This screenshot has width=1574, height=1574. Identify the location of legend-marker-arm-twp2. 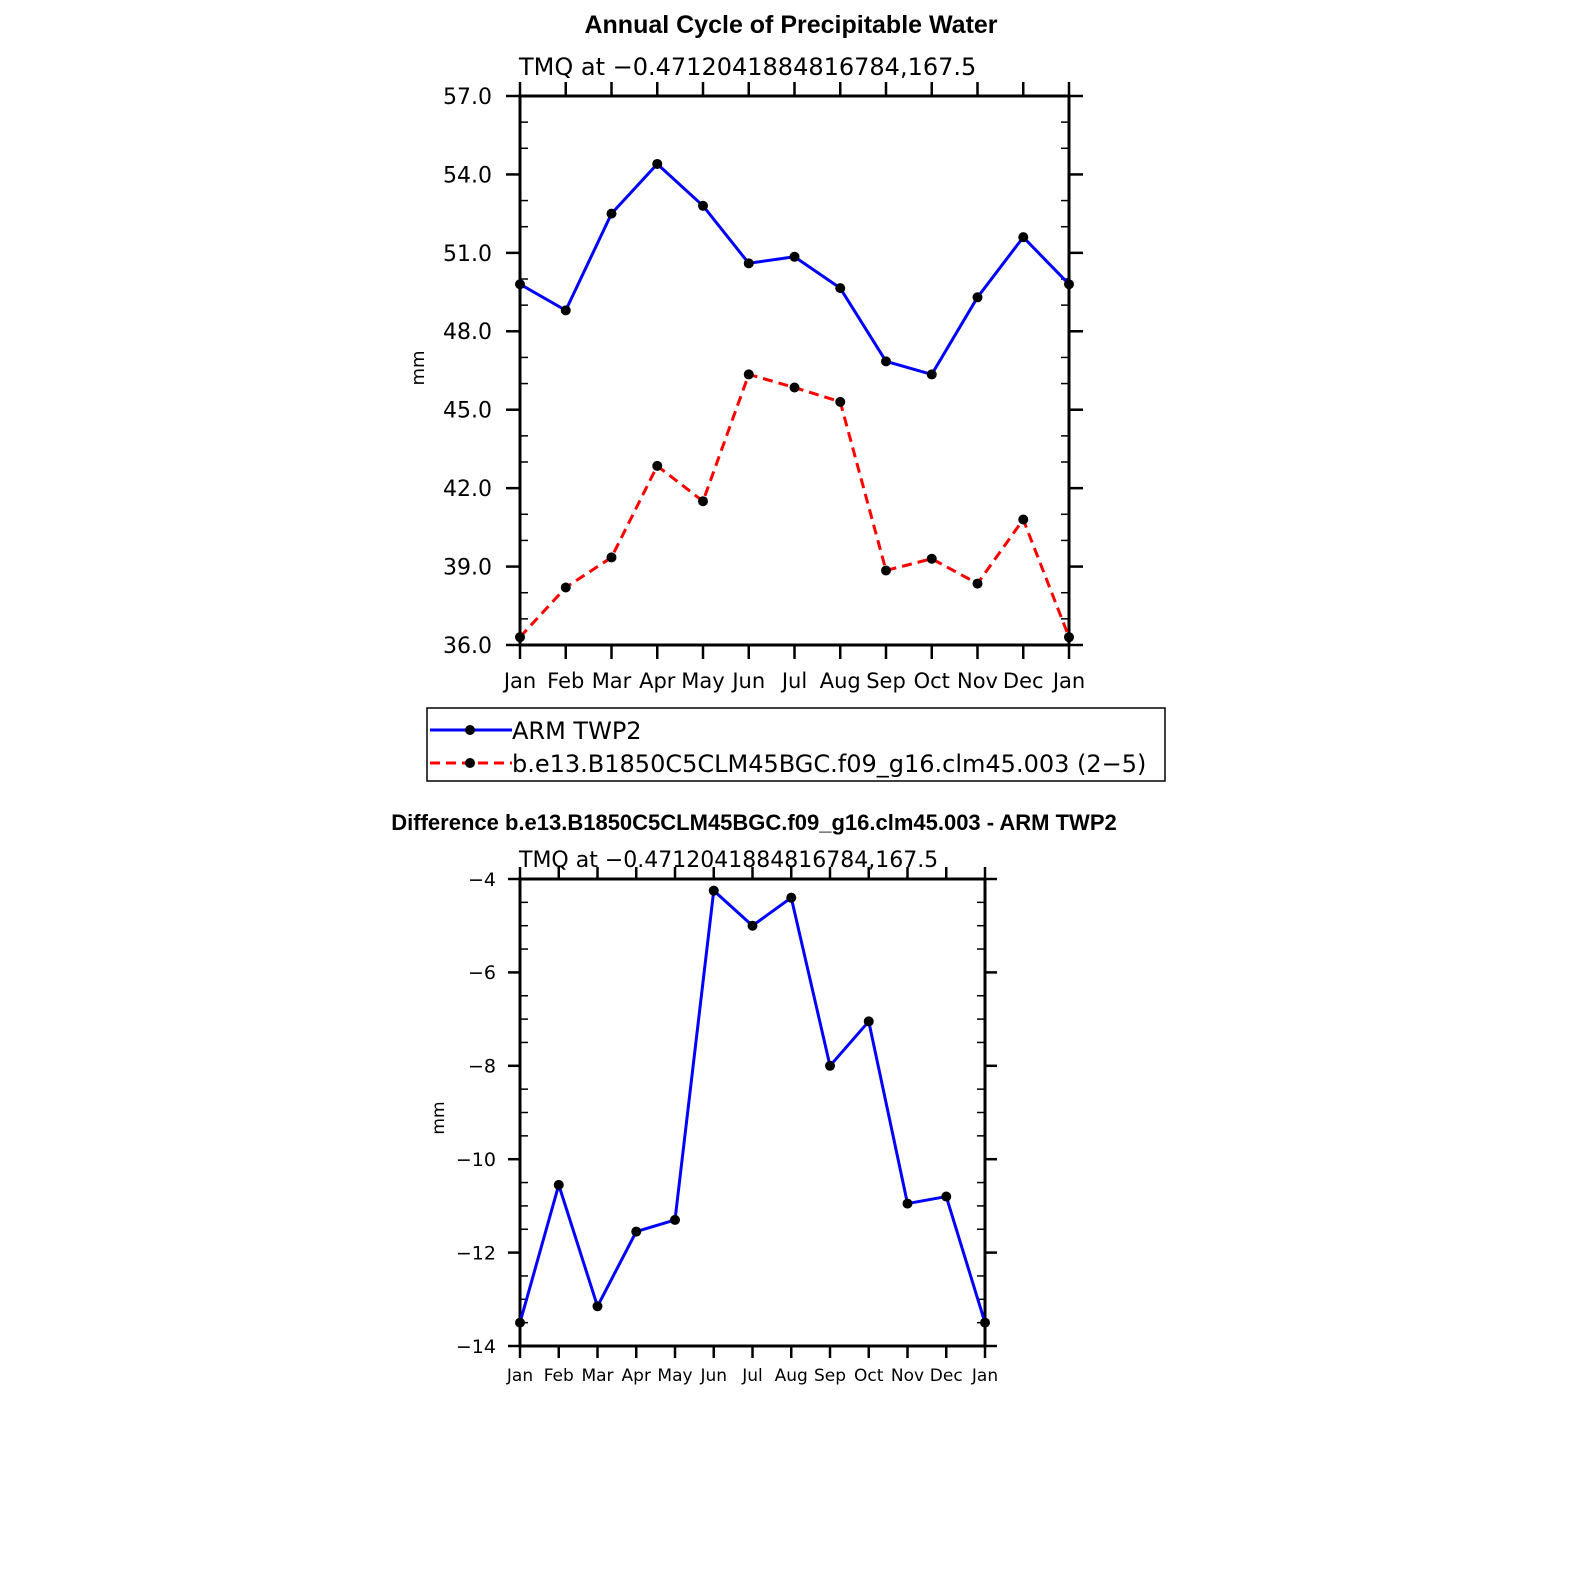
(470, 730).